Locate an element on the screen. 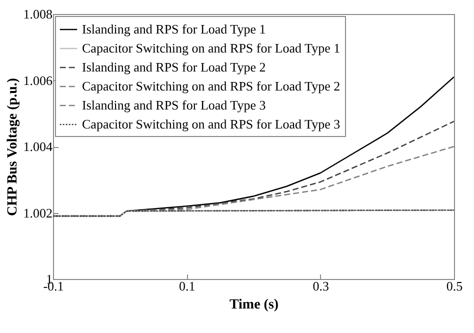 This screenshot has height=333, width=474. x-axis-title: Time (s) is located at coordinates (254, 305).